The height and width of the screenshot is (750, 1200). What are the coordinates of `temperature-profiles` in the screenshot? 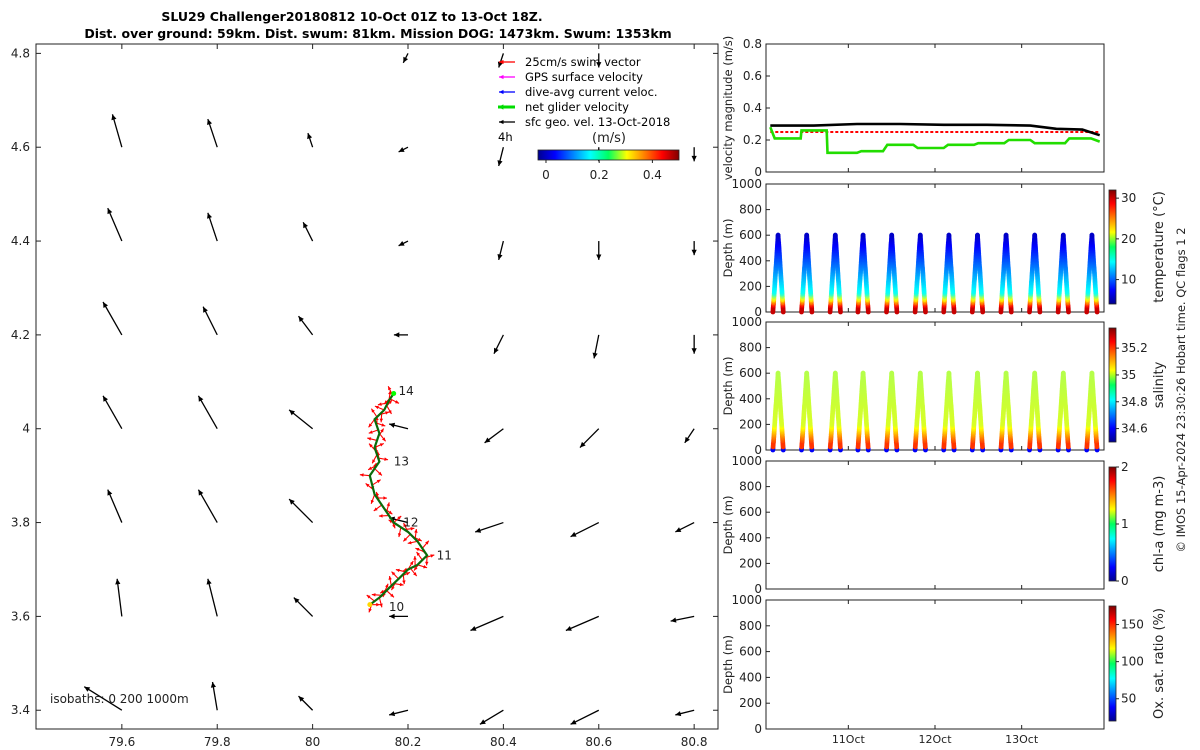 It's located at (935, 273).